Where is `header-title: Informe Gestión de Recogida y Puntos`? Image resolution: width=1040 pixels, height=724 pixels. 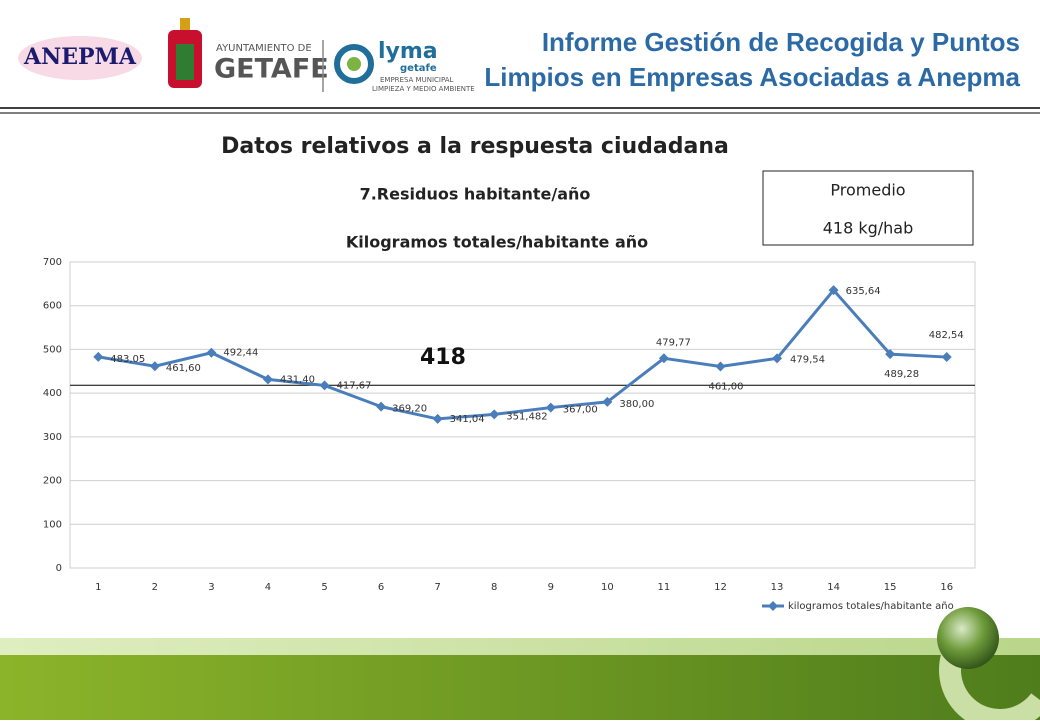 header-title: Informe Gestión de Recogida y Puntos is located at coordinates (781, 42).